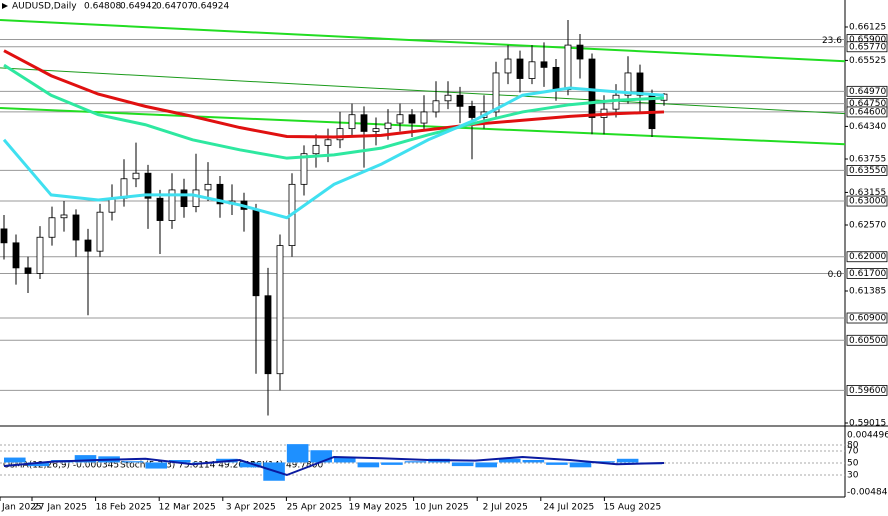 The width and height of the screenshot is (888, 516). What do you see at coordinates (867, 424) in the screenshot?
I see `price-tick-label: 0.59015` at bounding box center [867, 424].